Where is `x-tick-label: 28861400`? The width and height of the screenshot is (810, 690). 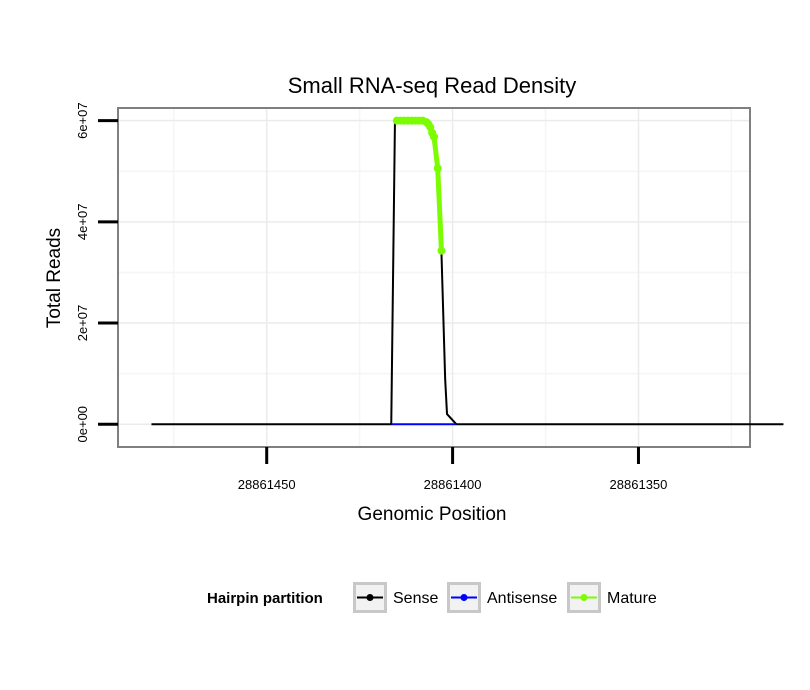 x-tick-label: 28861400 is located at coordinates (453, 484).